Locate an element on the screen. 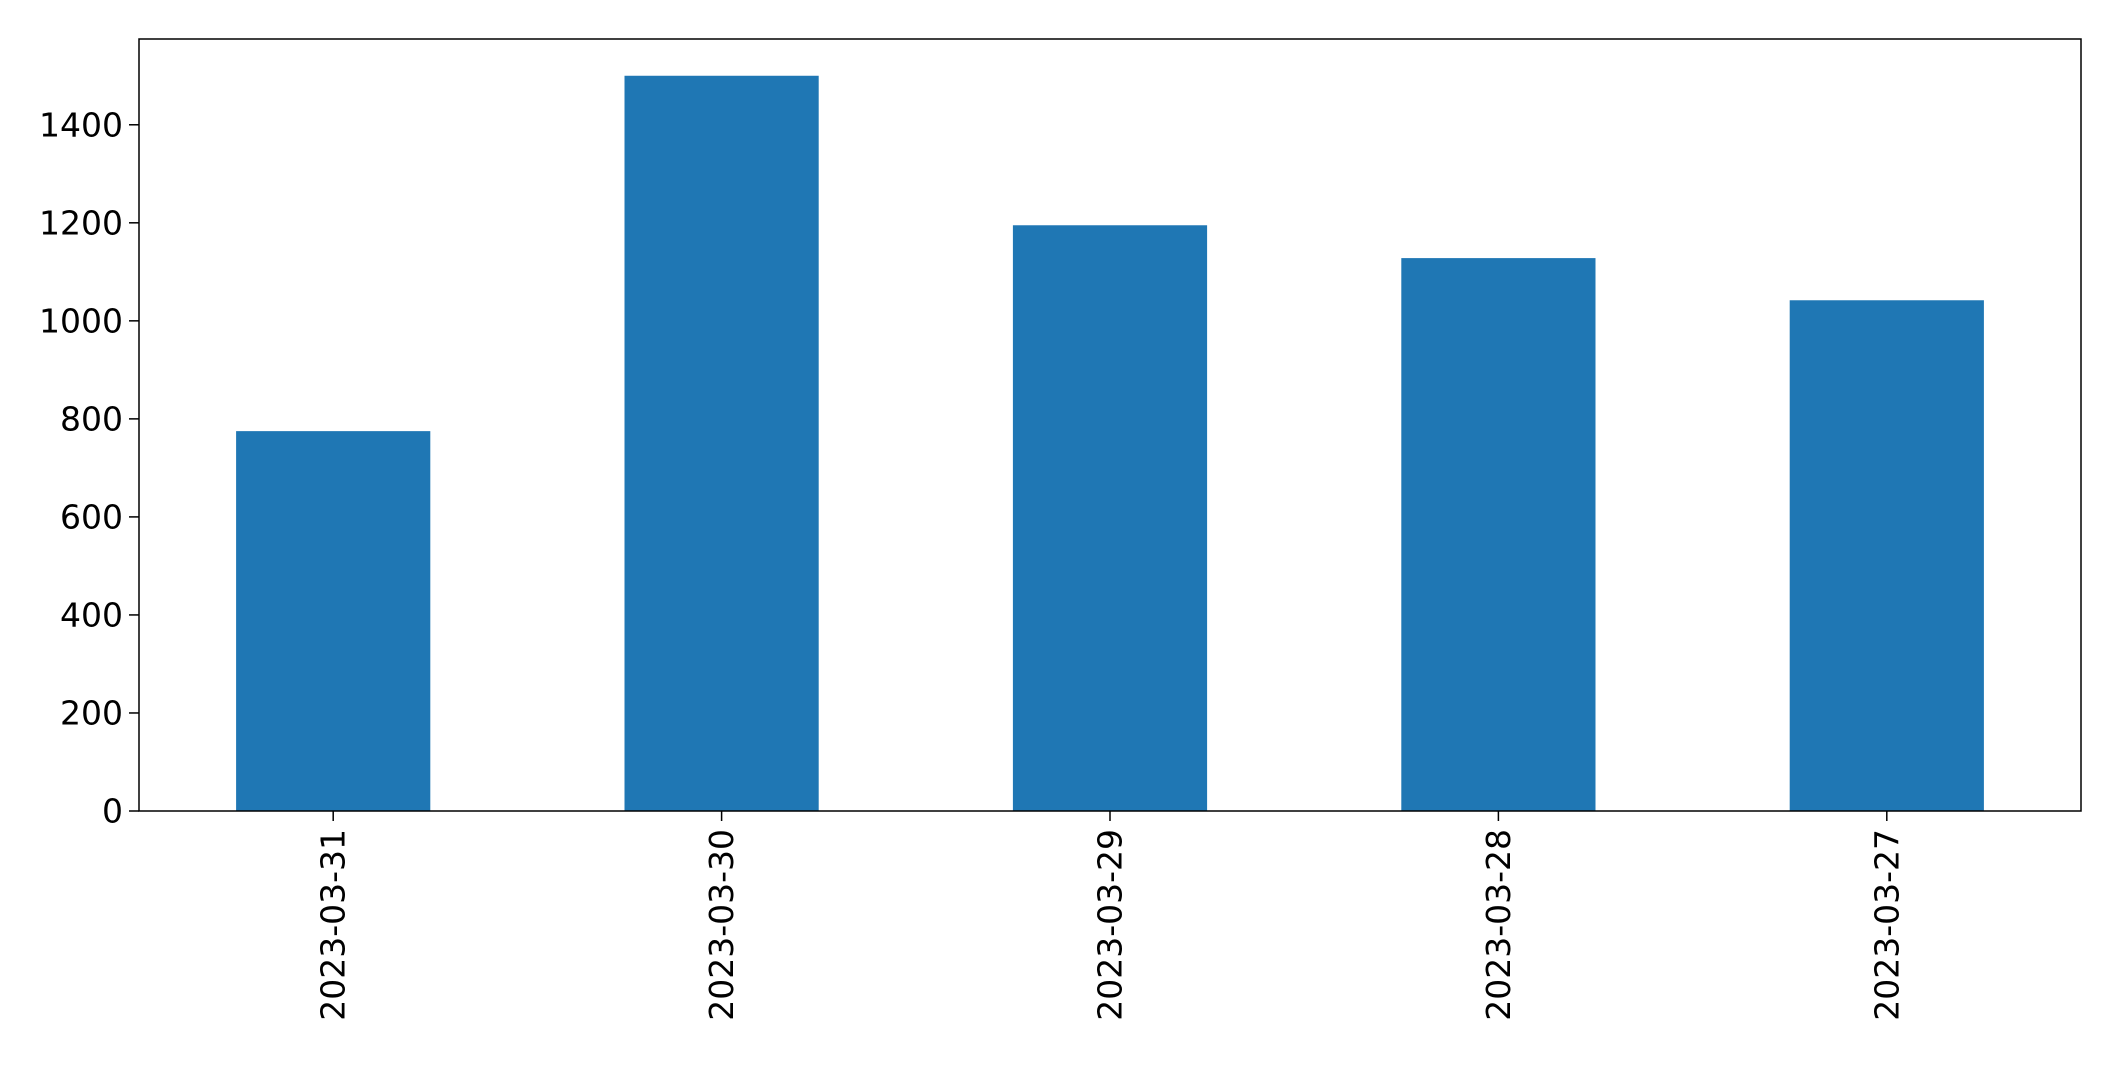  y-tick-label: 0 is located at coordinates (112, 811).